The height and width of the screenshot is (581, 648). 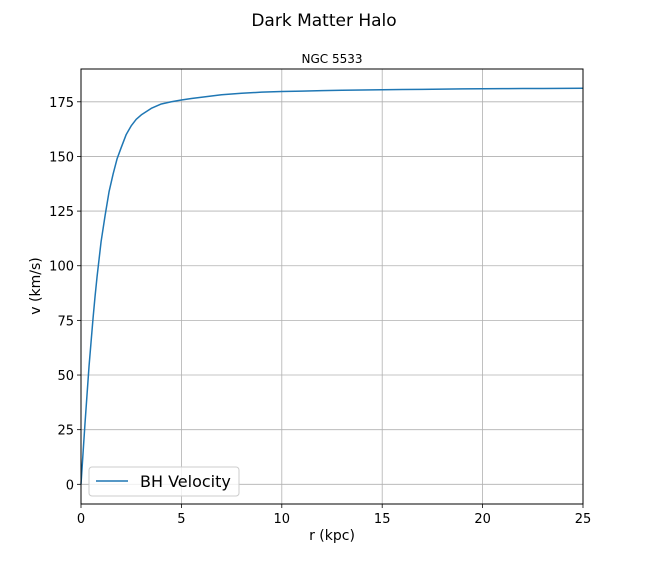 I want to click on x-tick-label: 15, so click(x=382, y=519).